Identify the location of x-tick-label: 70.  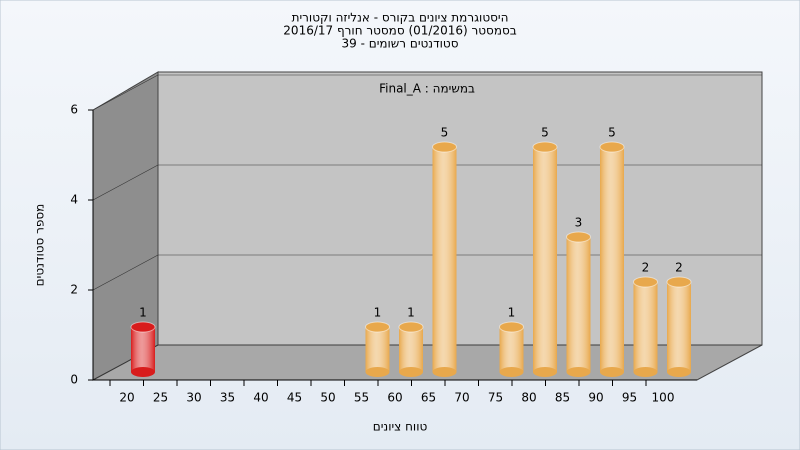
(461, 398).